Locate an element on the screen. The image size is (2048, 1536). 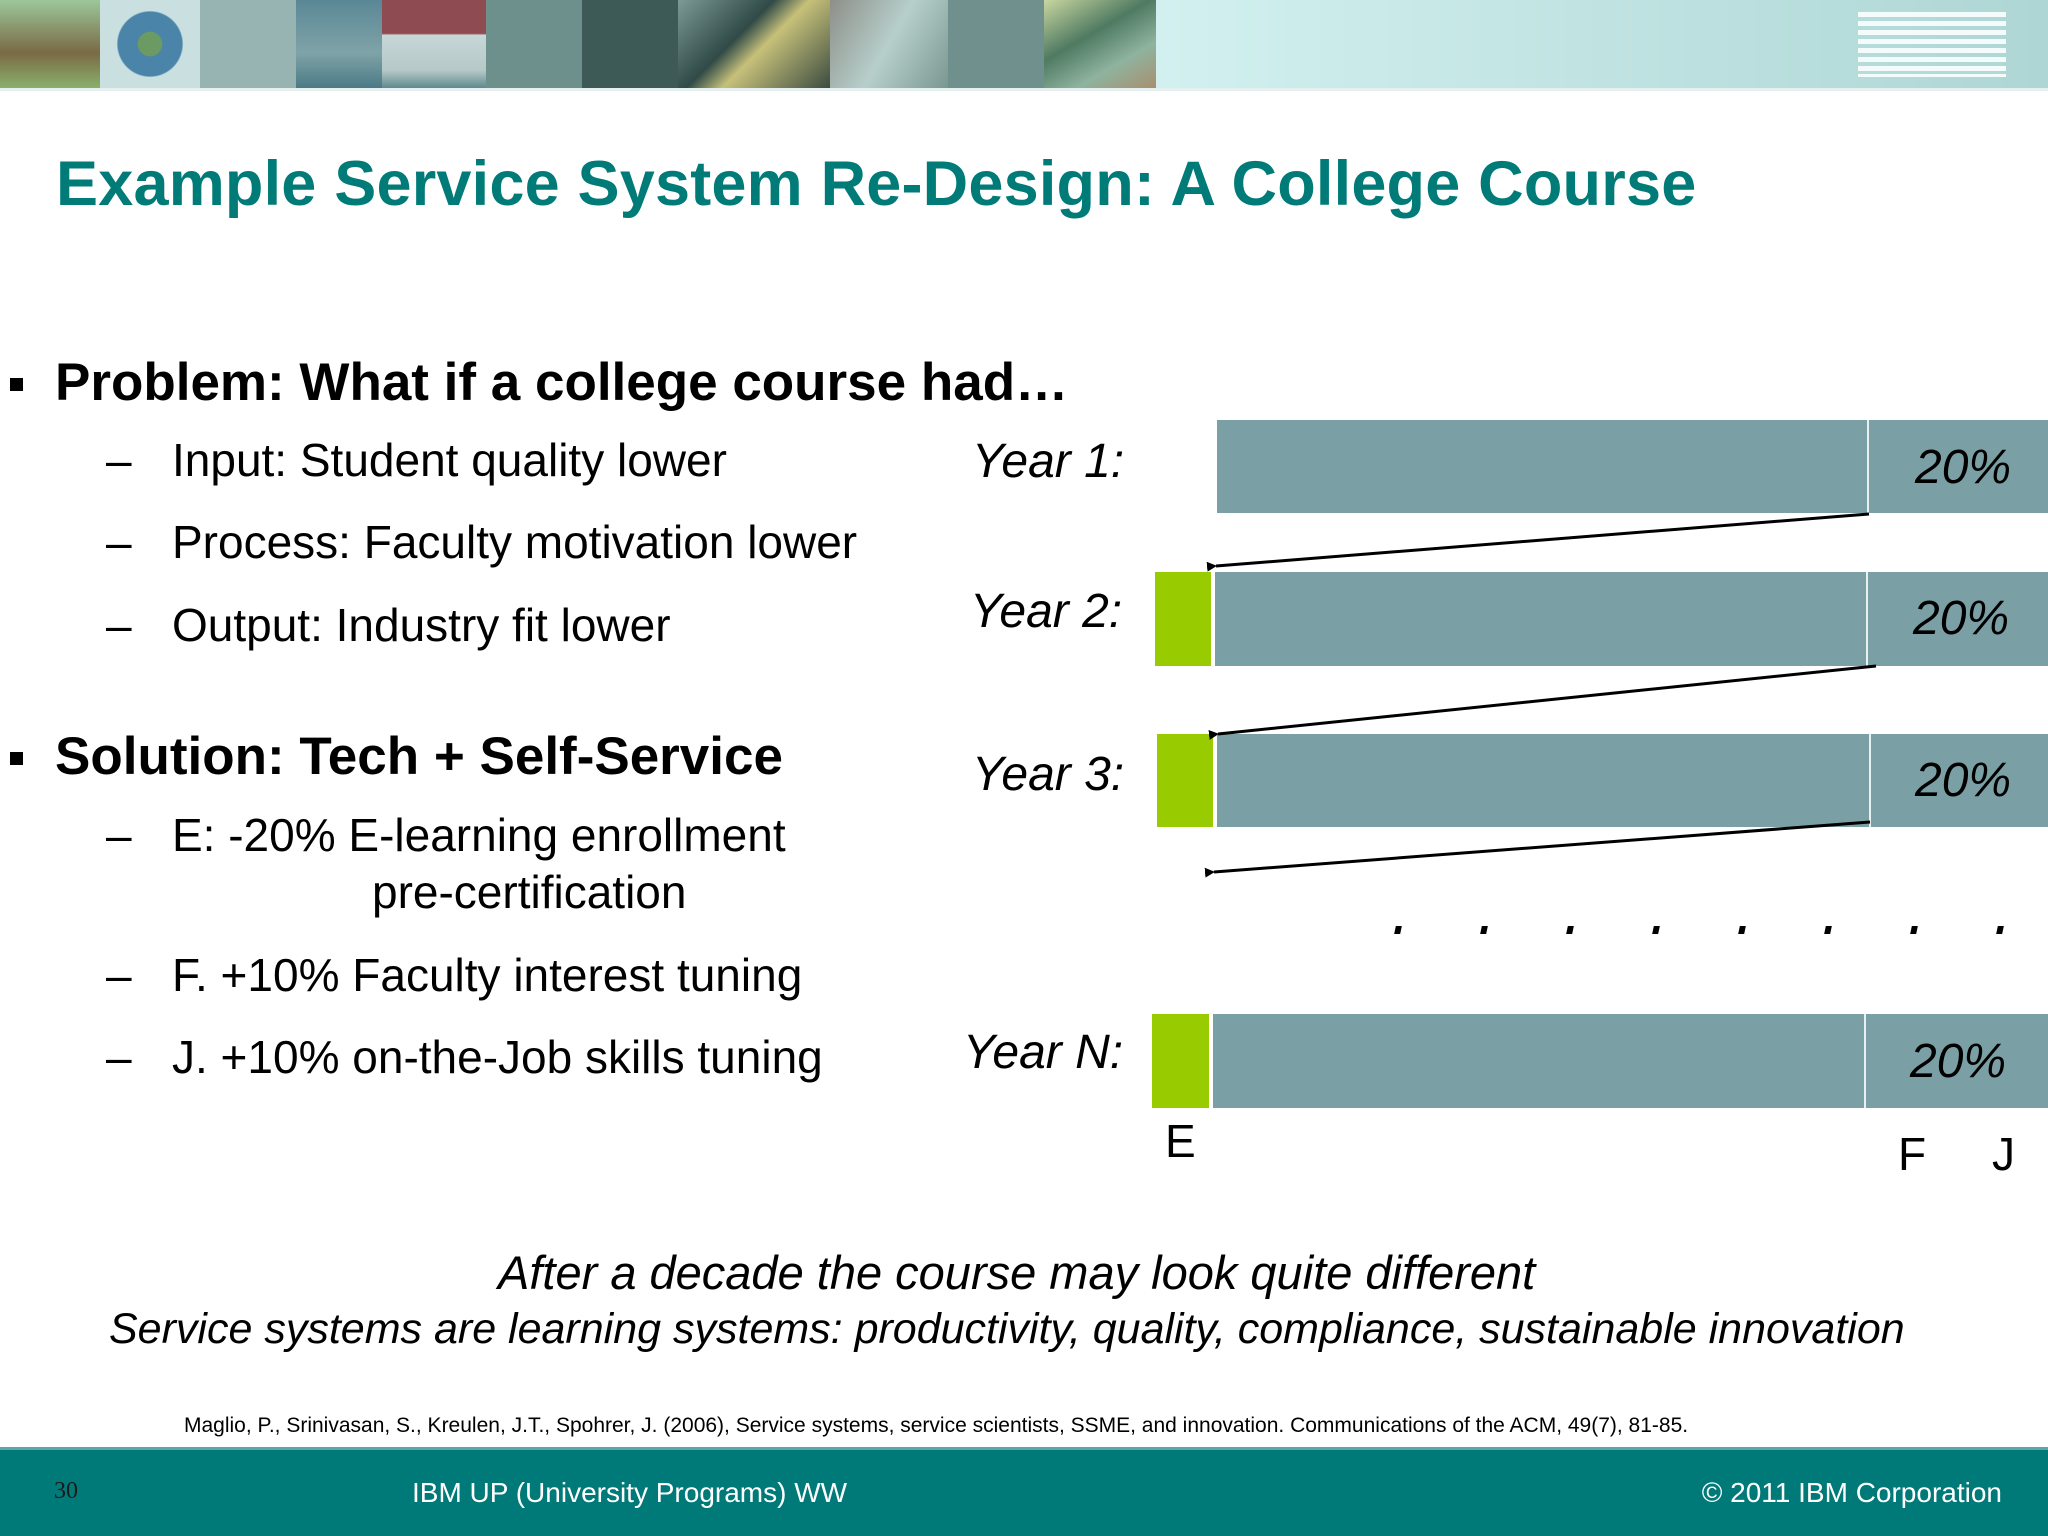
city-collage-image is located at coordinates (754, 44).